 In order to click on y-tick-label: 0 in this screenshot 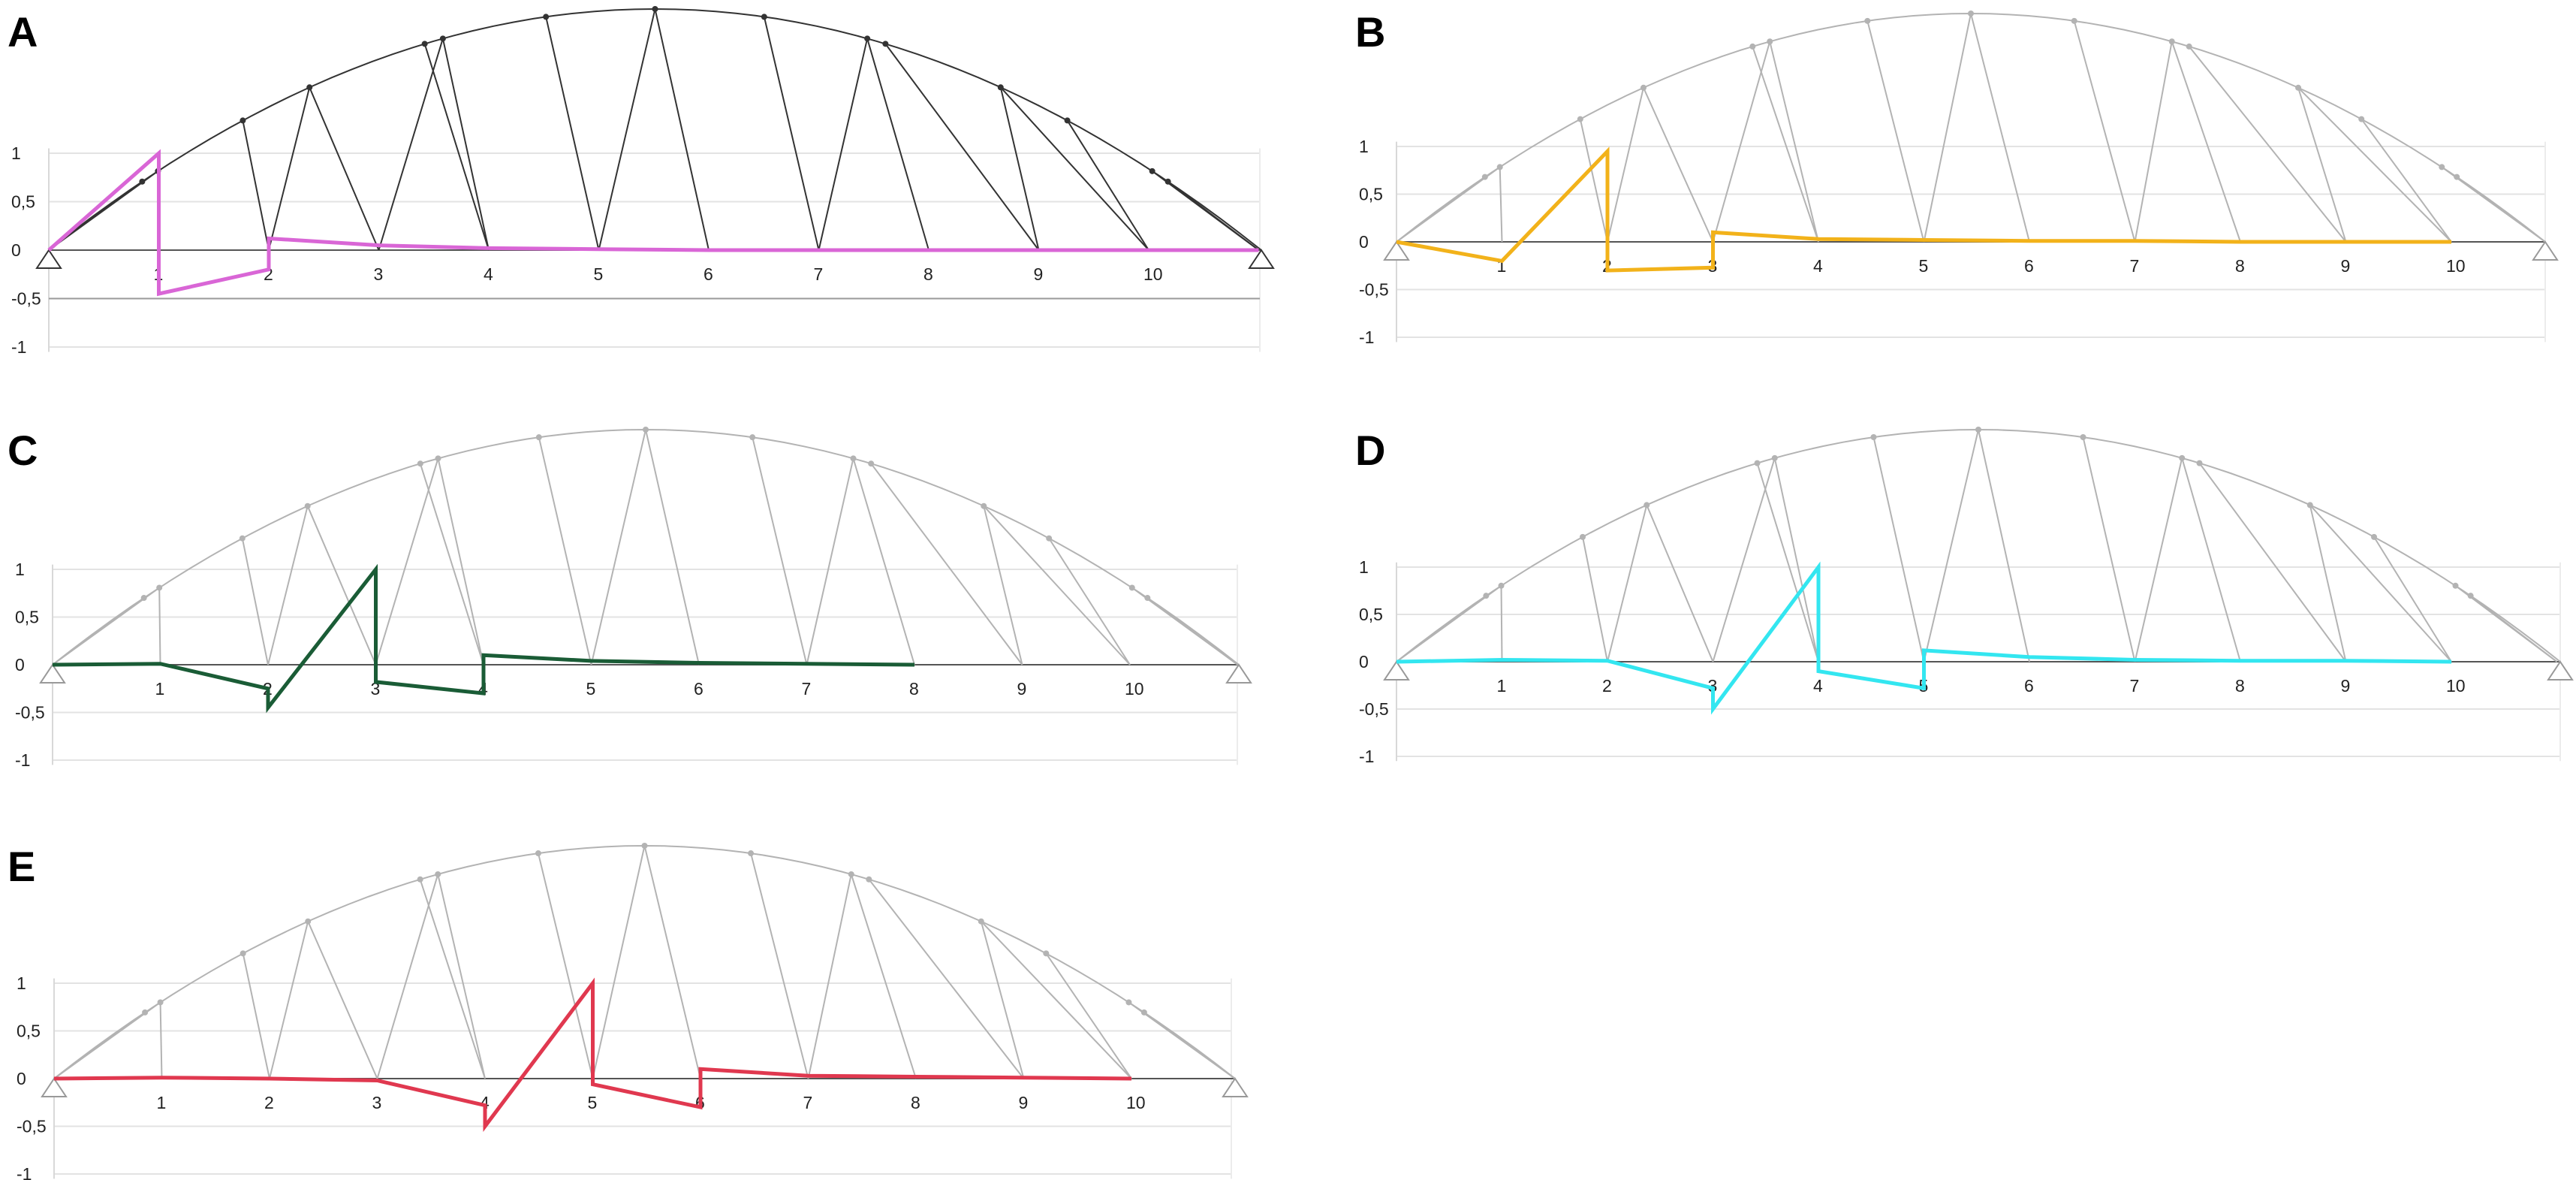, I will do `click(21, 1078)`.